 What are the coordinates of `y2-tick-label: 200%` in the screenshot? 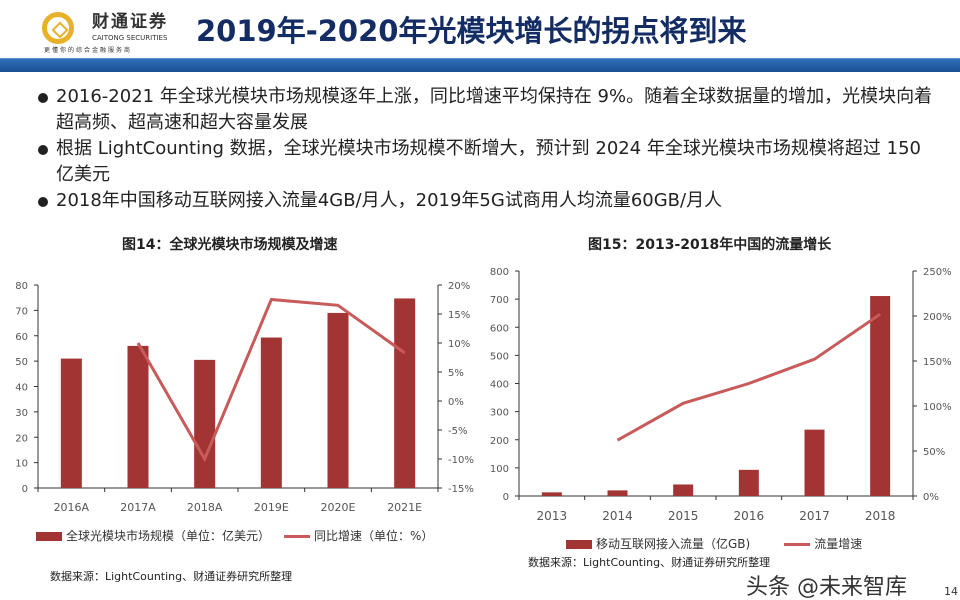 It's located at (937, 317).